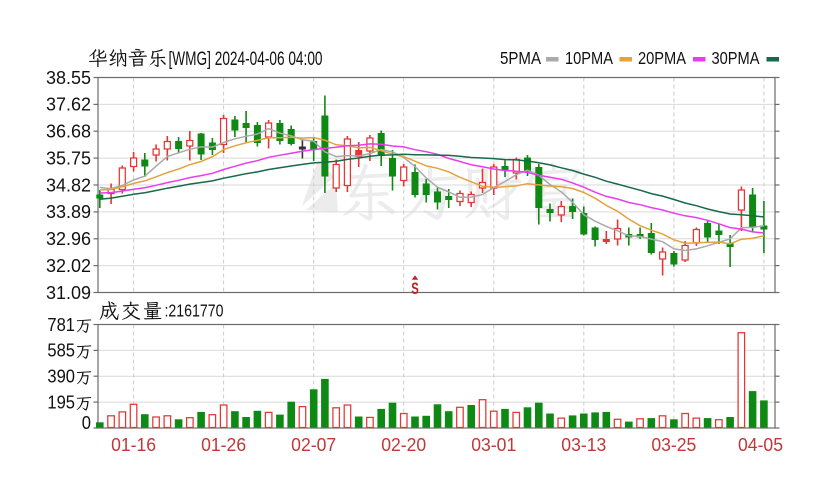 The width and height of the screenshot is (819, 498). Describe the element at coordinates (313, 444) in the screenshot. I see `svg-text: 02-07` at that location.